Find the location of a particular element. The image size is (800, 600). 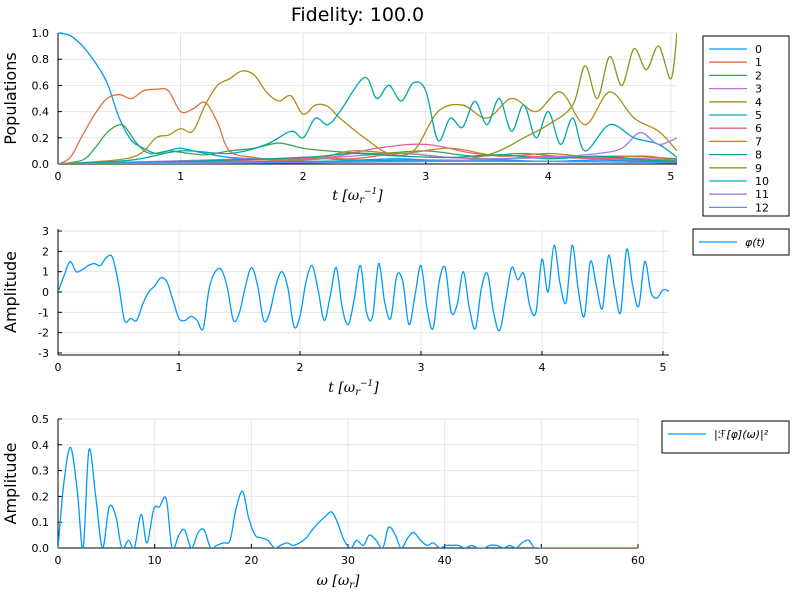

legend-entry: φ(t) is located at coordinates (755, 242).